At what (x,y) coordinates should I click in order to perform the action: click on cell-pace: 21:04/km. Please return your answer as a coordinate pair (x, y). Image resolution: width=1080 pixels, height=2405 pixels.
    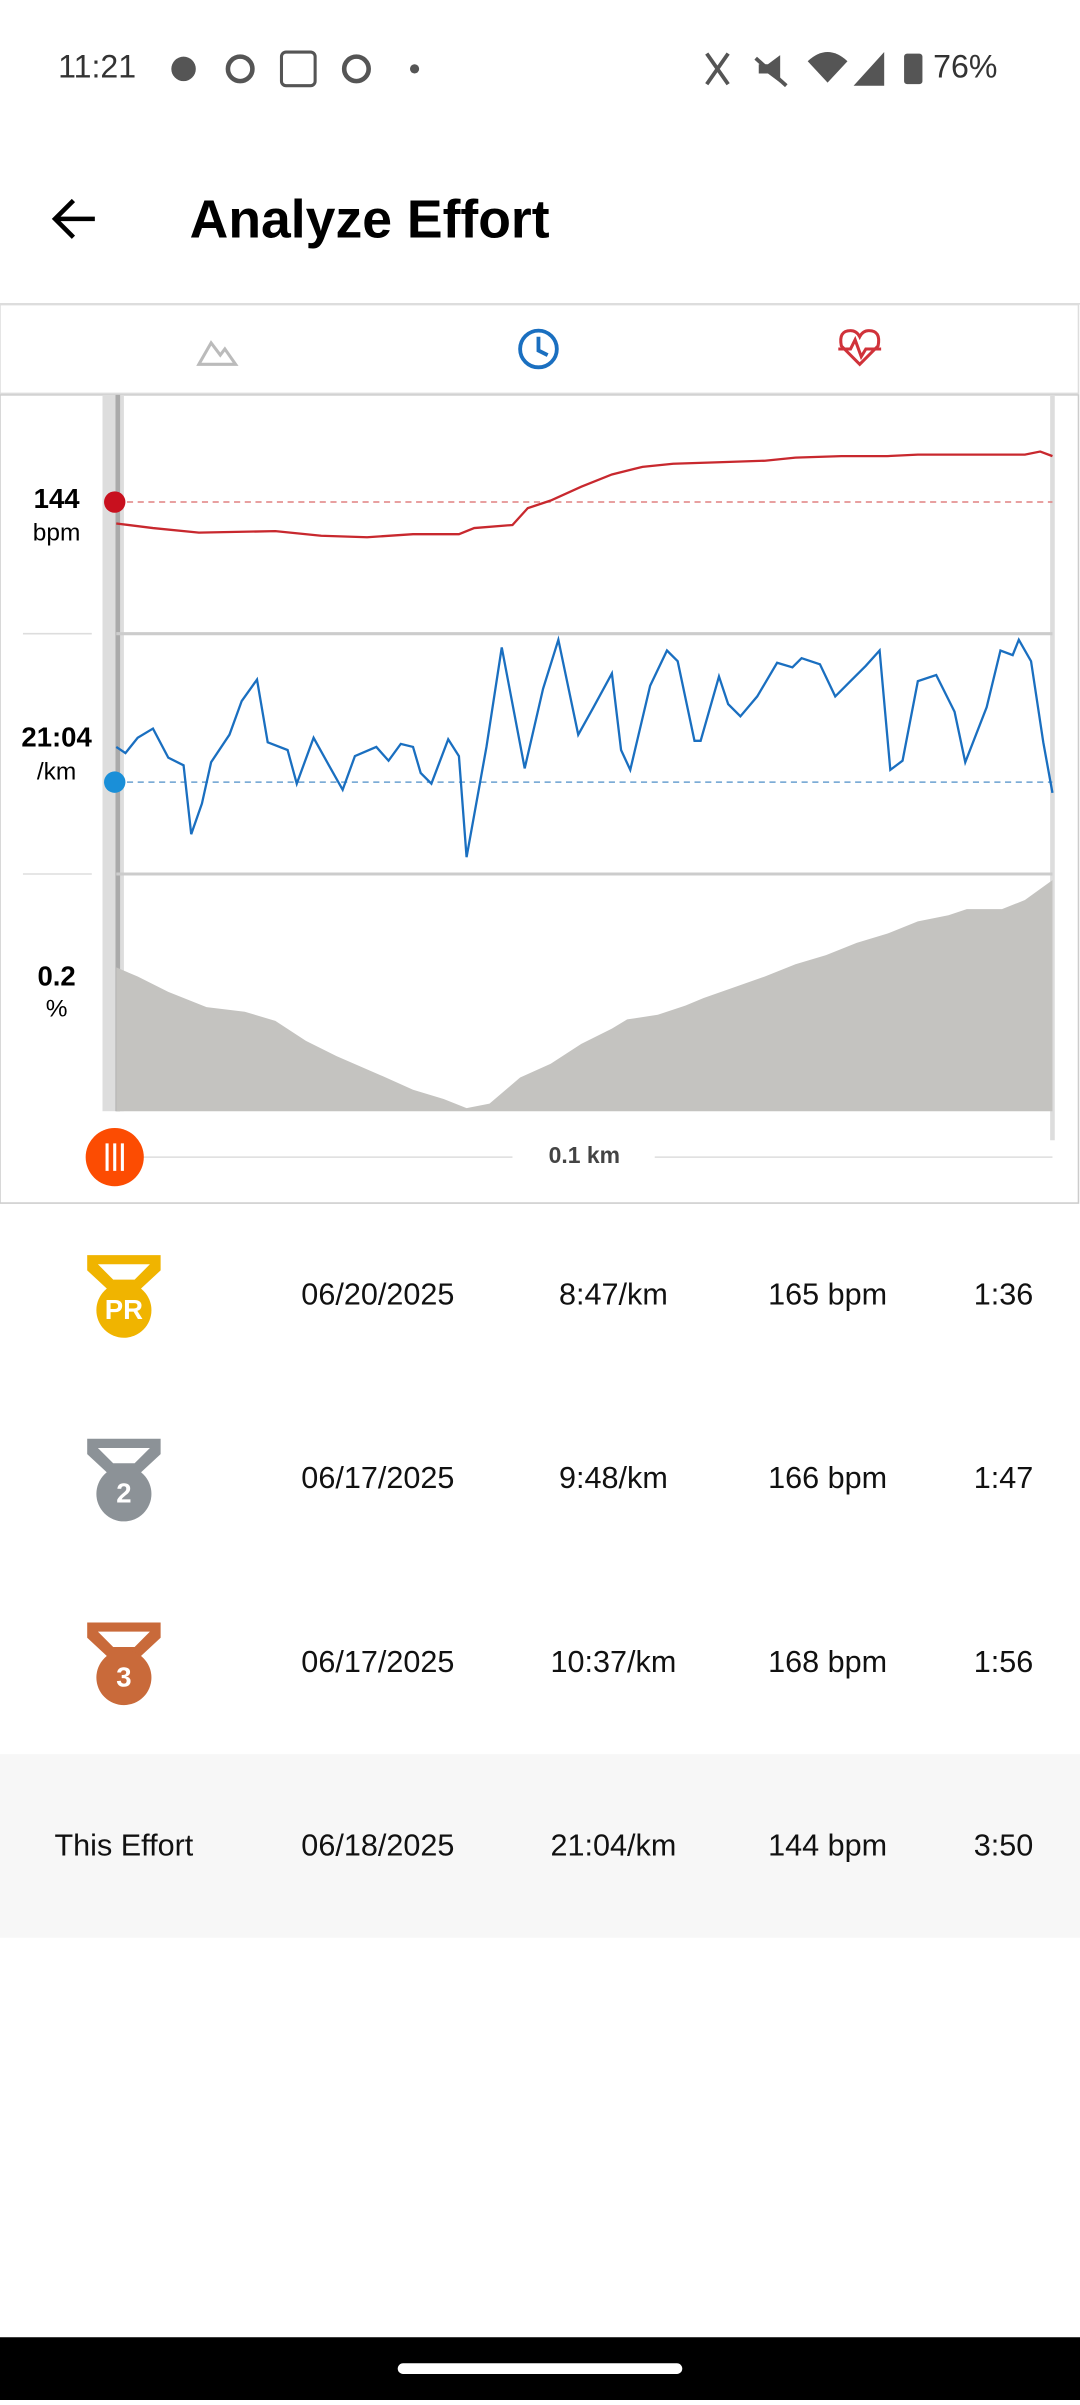
    Looking at the image, I should click on (614, 1846).